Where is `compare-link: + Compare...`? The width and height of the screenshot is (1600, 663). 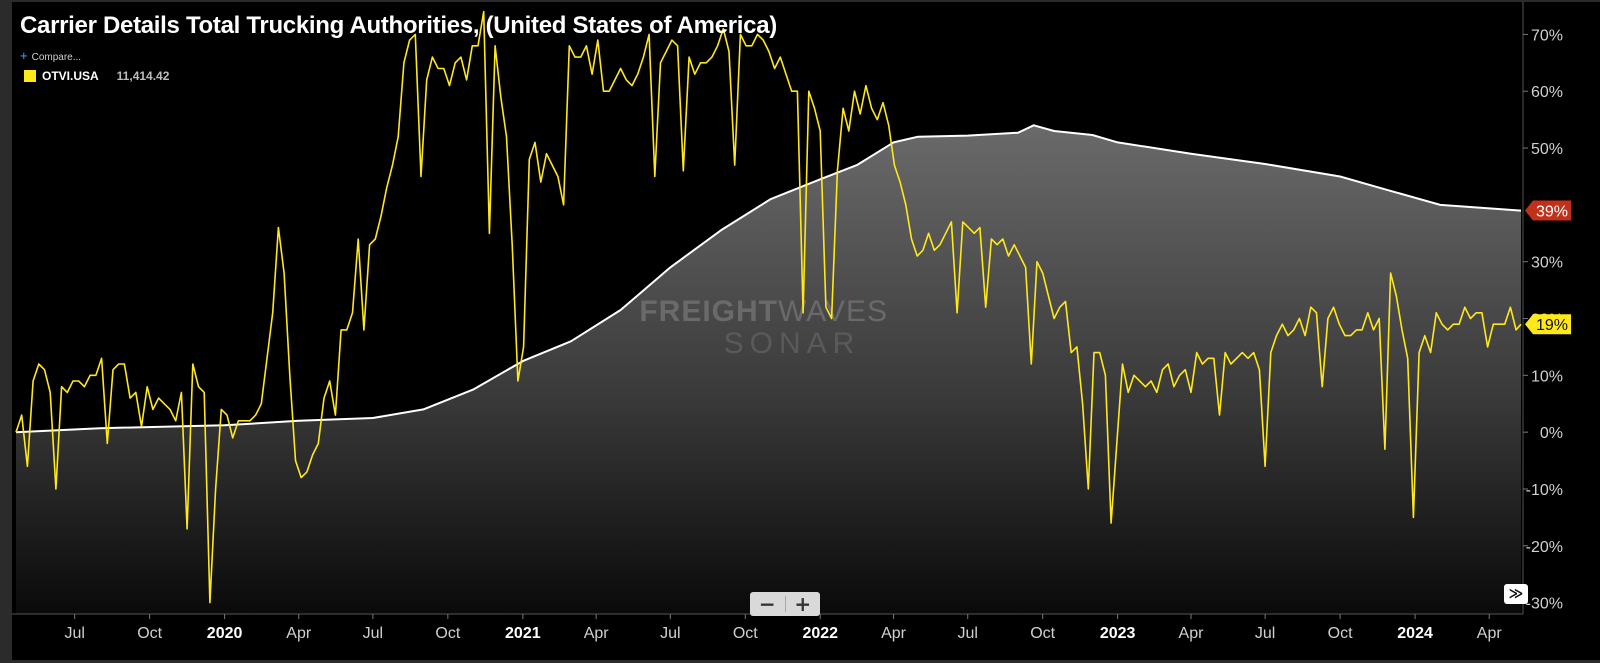 compare-link: + Compare... is located at coordinates (50, 55).